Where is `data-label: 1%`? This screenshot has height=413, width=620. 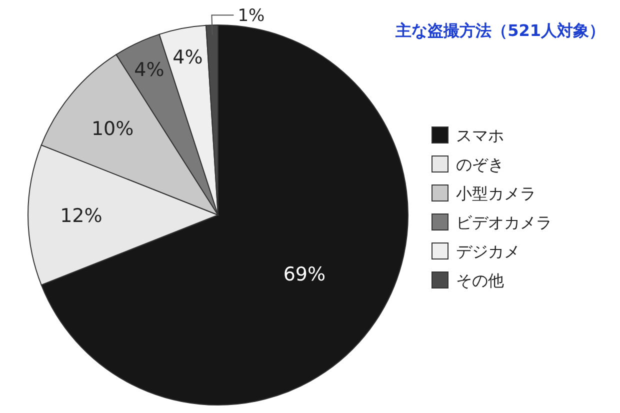 data-label: 1% is located at coordinates (251, 16).